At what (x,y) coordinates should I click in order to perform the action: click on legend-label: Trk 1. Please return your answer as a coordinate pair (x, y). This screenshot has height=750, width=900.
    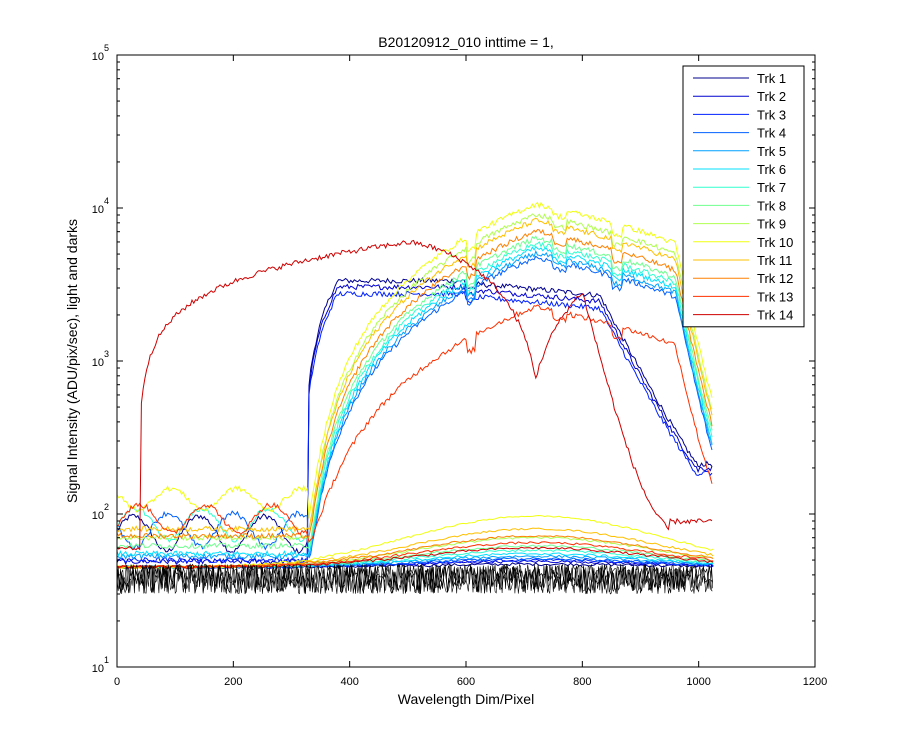
    Looking at the image, I should click on (771, 78).